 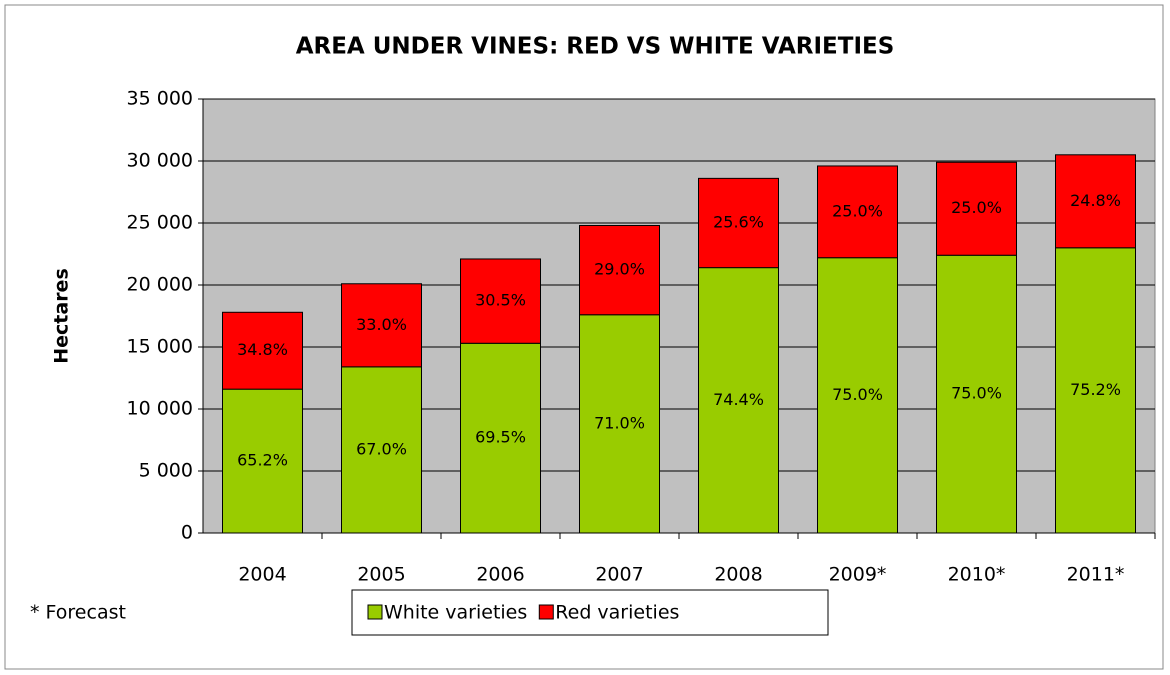 I want to click on y-tick-label: 35 000, so click(x=160, y=99).